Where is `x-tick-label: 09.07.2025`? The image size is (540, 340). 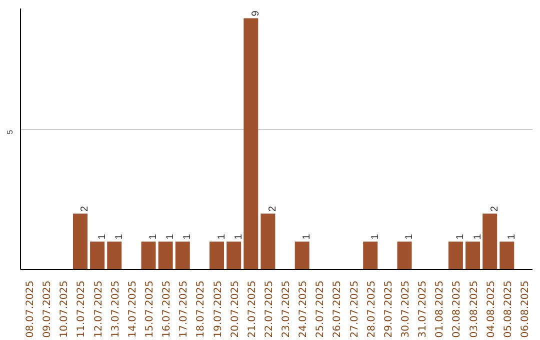 x-tick-label: 09.07.2025 is located at coordinates (48, 309).